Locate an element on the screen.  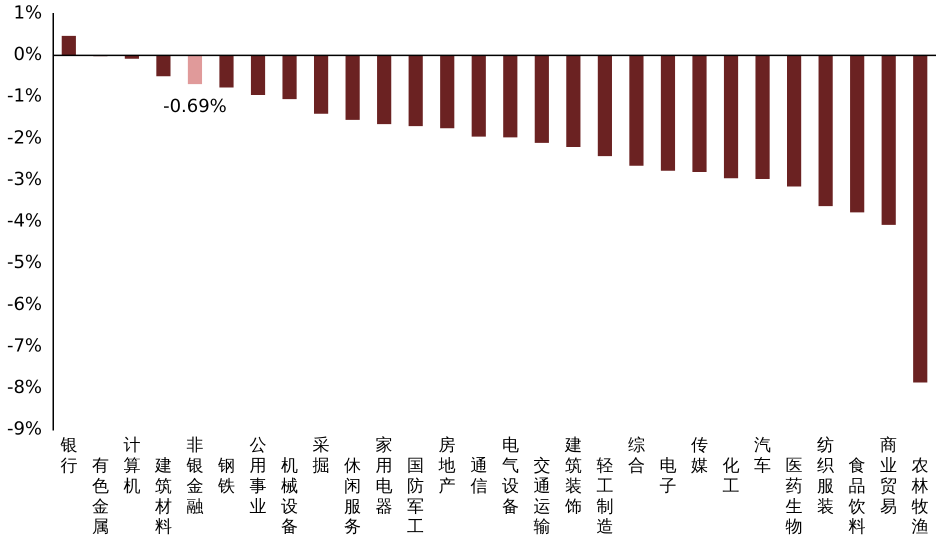
x-tick-label: 电子 is located at coordinates (667, 476).